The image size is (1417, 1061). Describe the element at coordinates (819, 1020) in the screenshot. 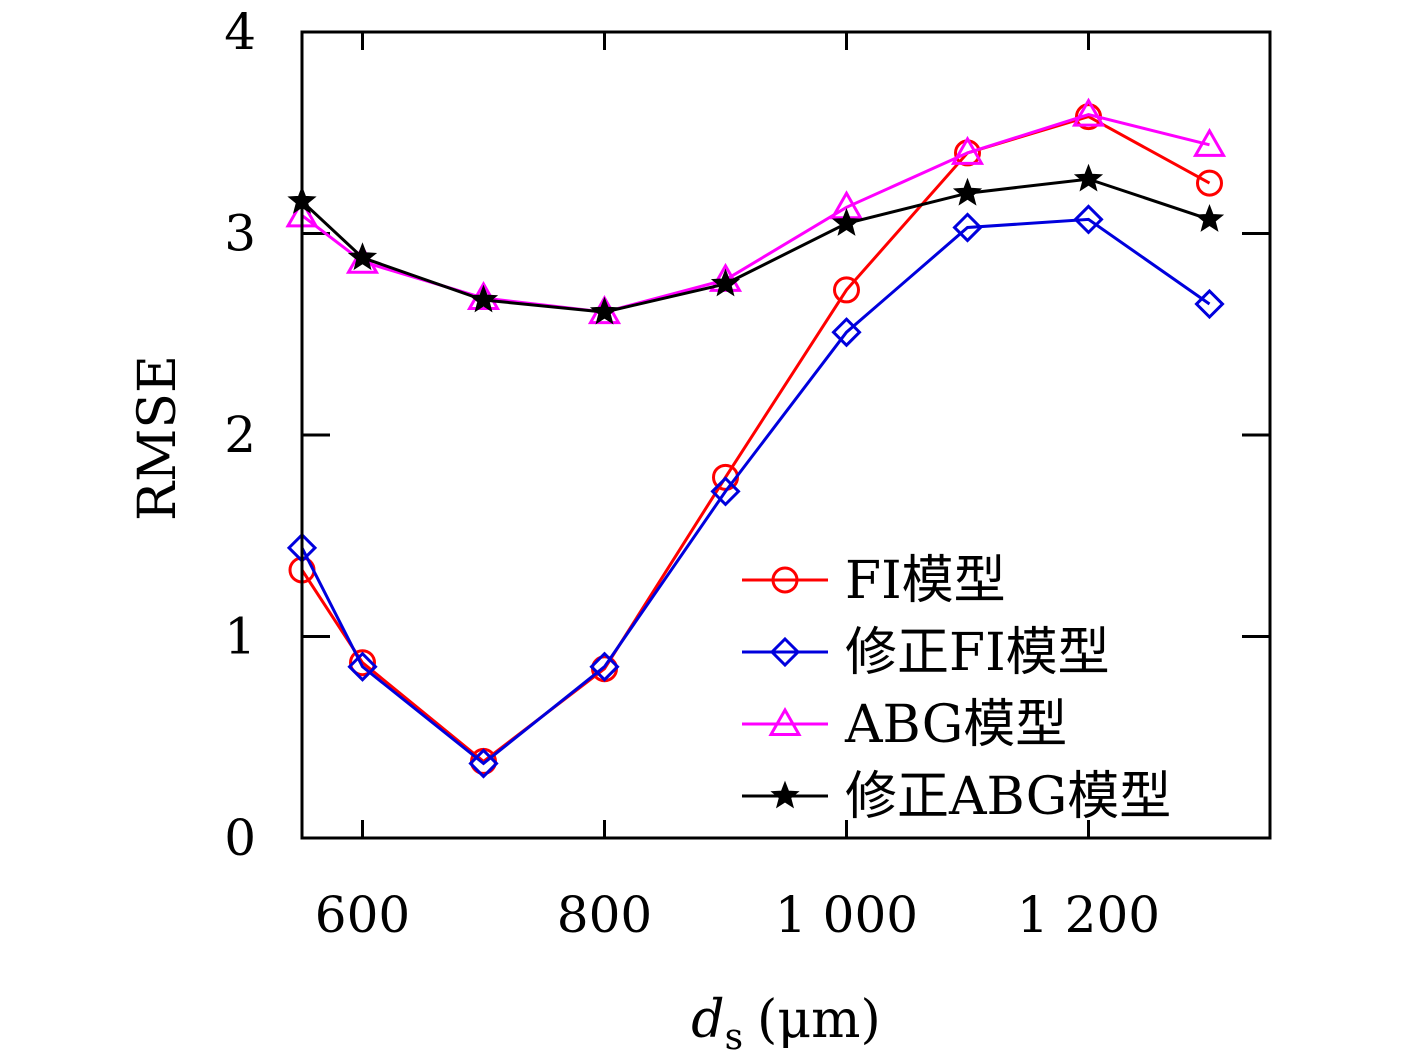

I see `x-axis-title-unit: (μm)` at that location.